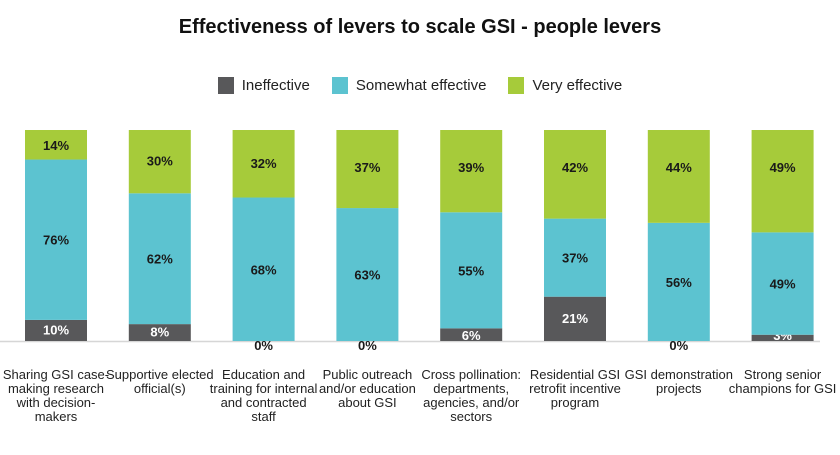 The height and width of the screenshot is (455, 840). What do you see at coordinates (275, 85) in the screenshot?
I see `legend-label: Ineffective` at bounding box center [275, 85].